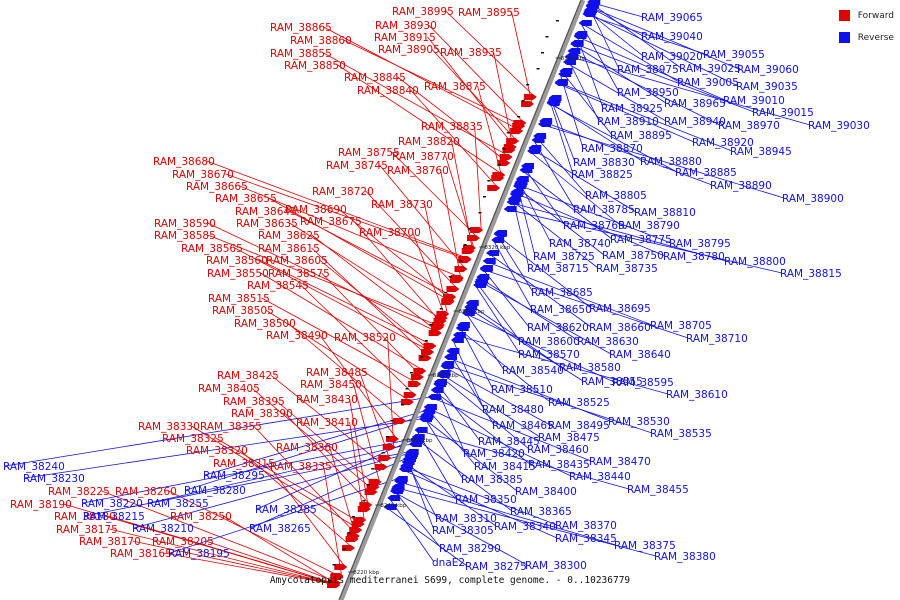  Describe the element at coordinates (641, 136) in the screenshot. I see `gene-label-ram-38895: RAM_38895` at that location.